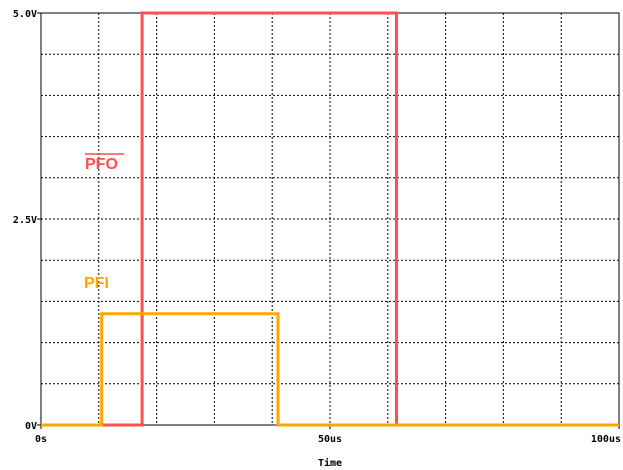  What do you see at coordinates (41, 439) in the screenshot?
I see `x-tick-label: 0s` at bounding box center [41, 439].